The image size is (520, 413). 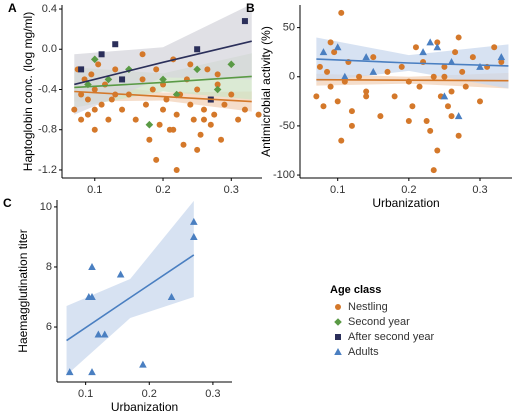 What do you see at coordinates (49, 9) in the screenshot?
I see `y-tick-label: 0.4` at bounding box center [49, 9].